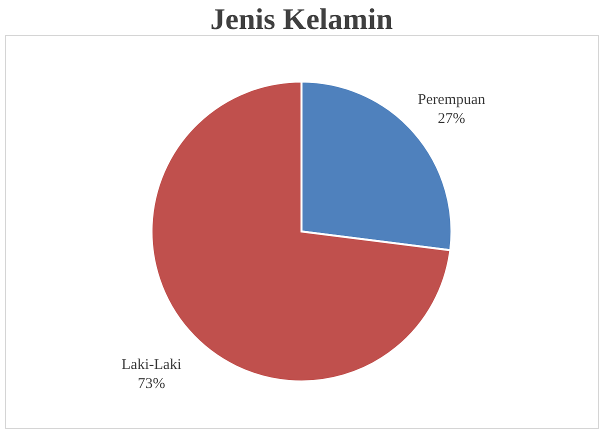 The width and height of the screenshot is (613, 443). Describe the element at coordinates (151, 364) in the screenshot. I see `slice-label: Laki-Laki` at that location.